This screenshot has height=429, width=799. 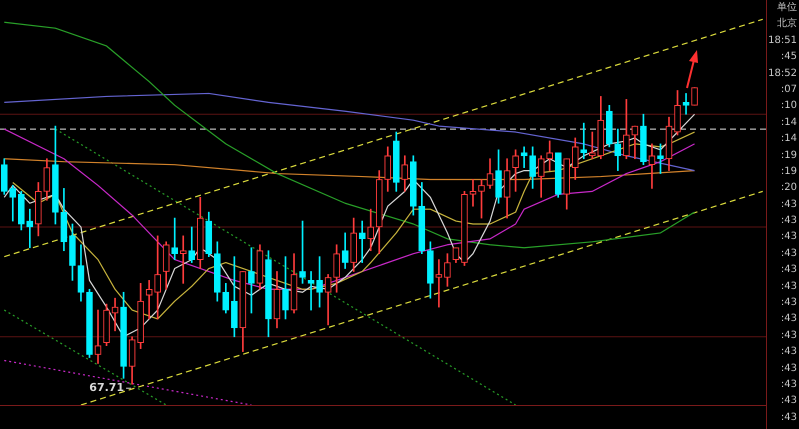 I want to click on text: 单位, so click(x=787, y=7).